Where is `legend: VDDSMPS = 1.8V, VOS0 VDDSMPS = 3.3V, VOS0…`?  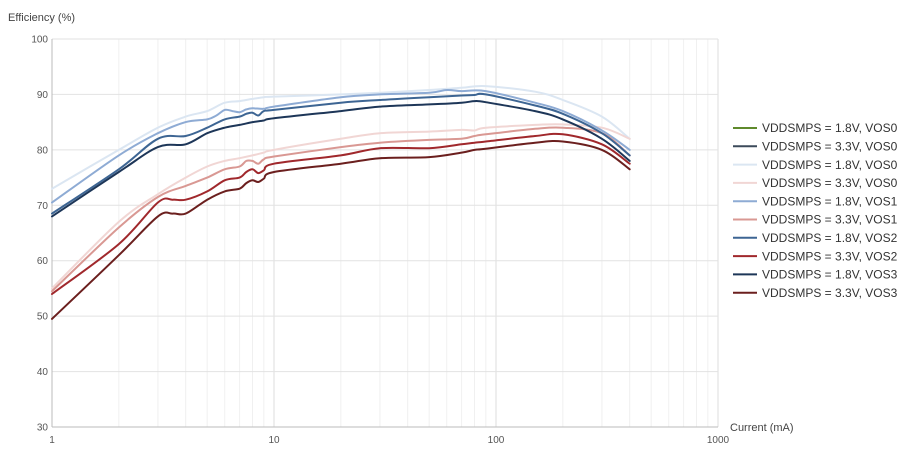 legend: VDDSMPS = 1.8V, VOS0 VDDSMPS = 3.3V, VOS0… is located at coordinates (815, 210).